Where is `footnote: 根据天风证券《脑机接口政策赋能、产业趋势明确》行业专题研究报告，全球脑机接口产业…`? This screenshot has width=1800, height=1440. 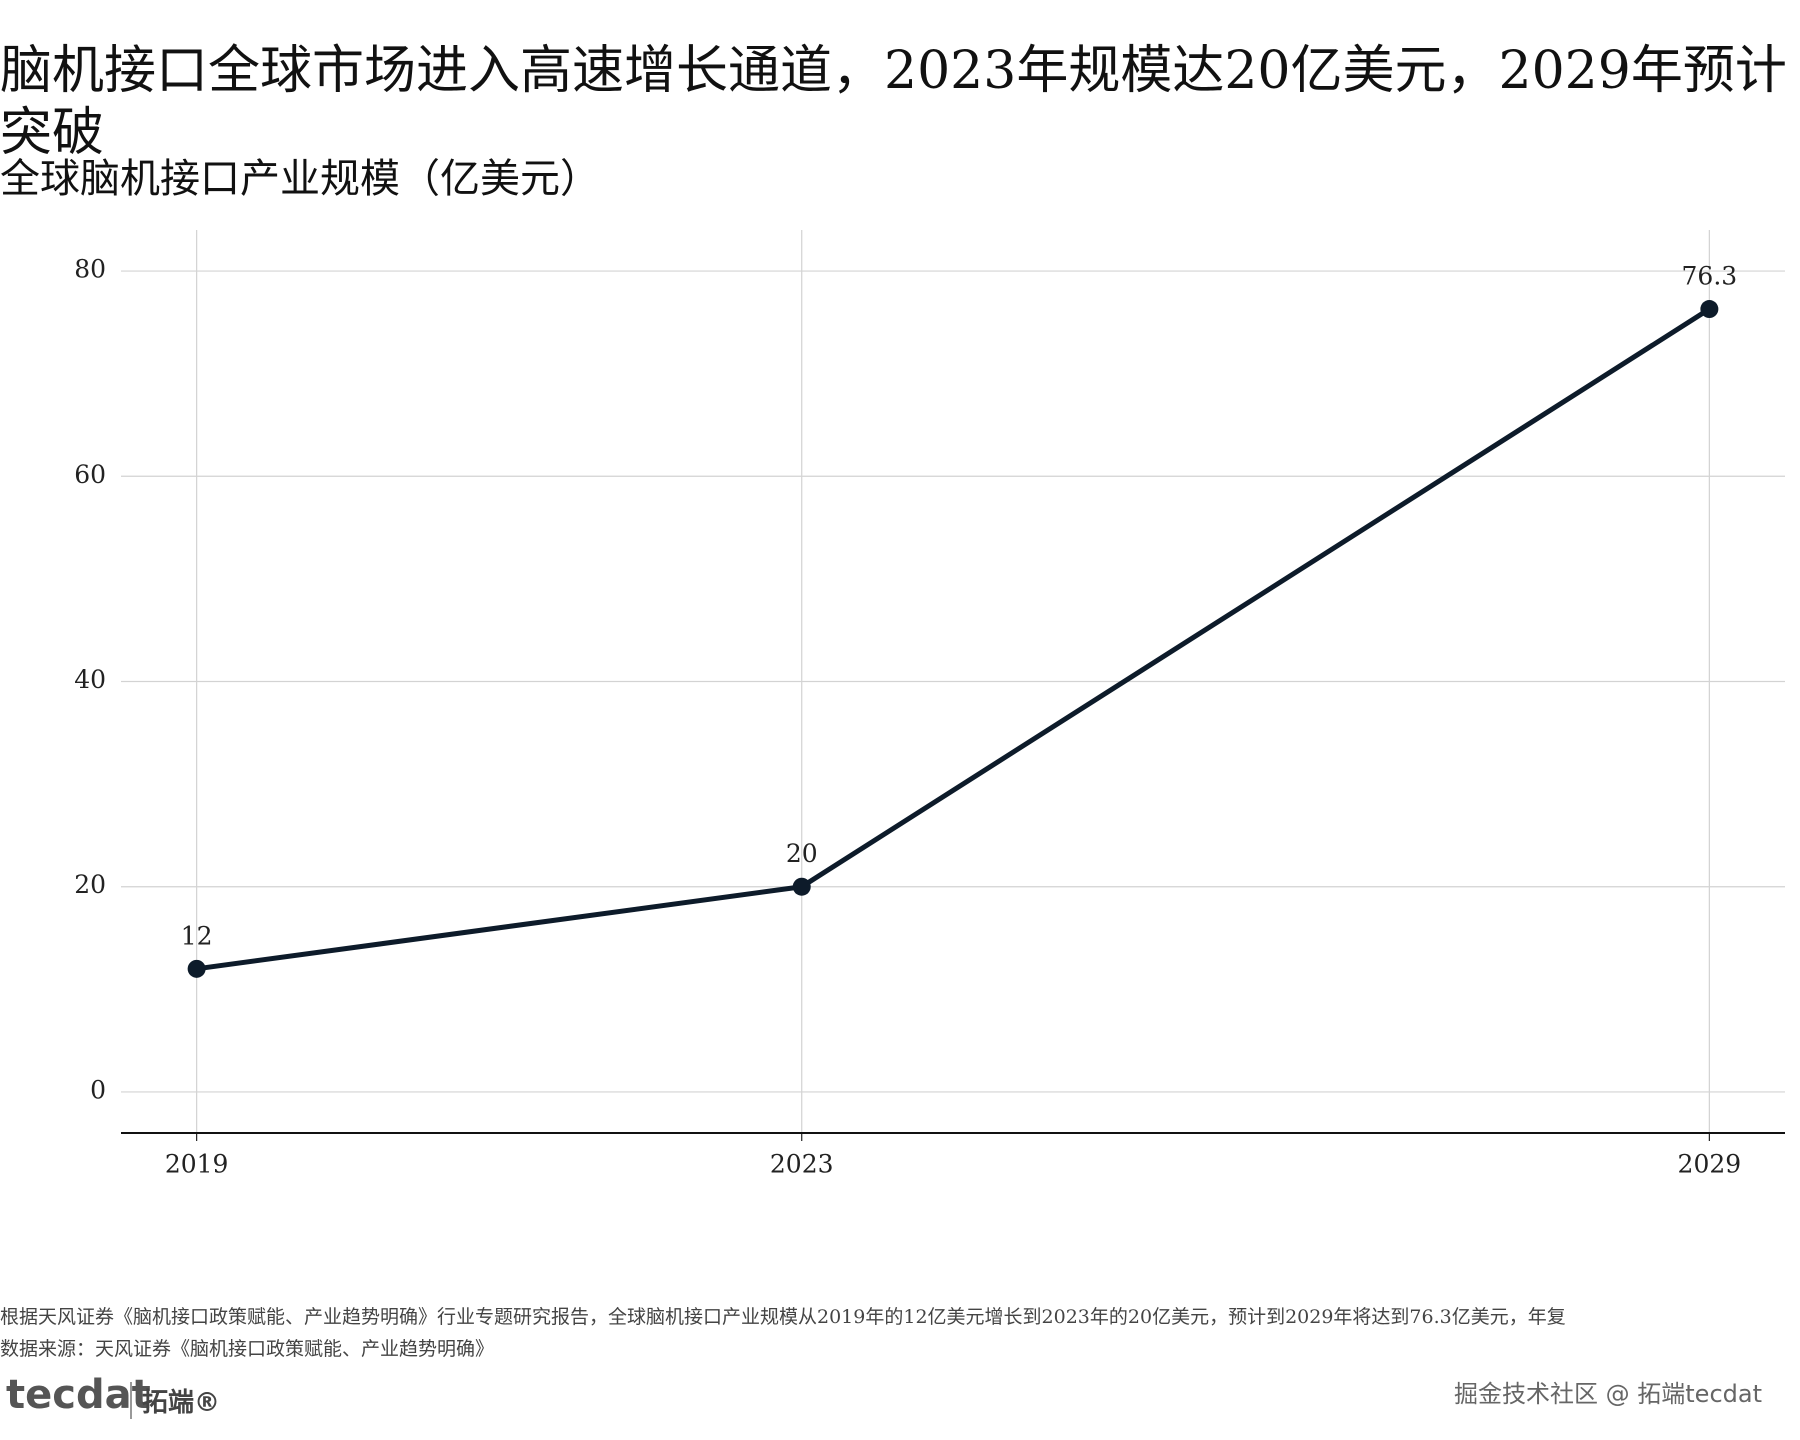 footnote: 根据天风证券《脑机接口政策赋能、产业趋势明确》行业专题研究报告，全球脑机接口产业… is located at coordinates (783, 1317).